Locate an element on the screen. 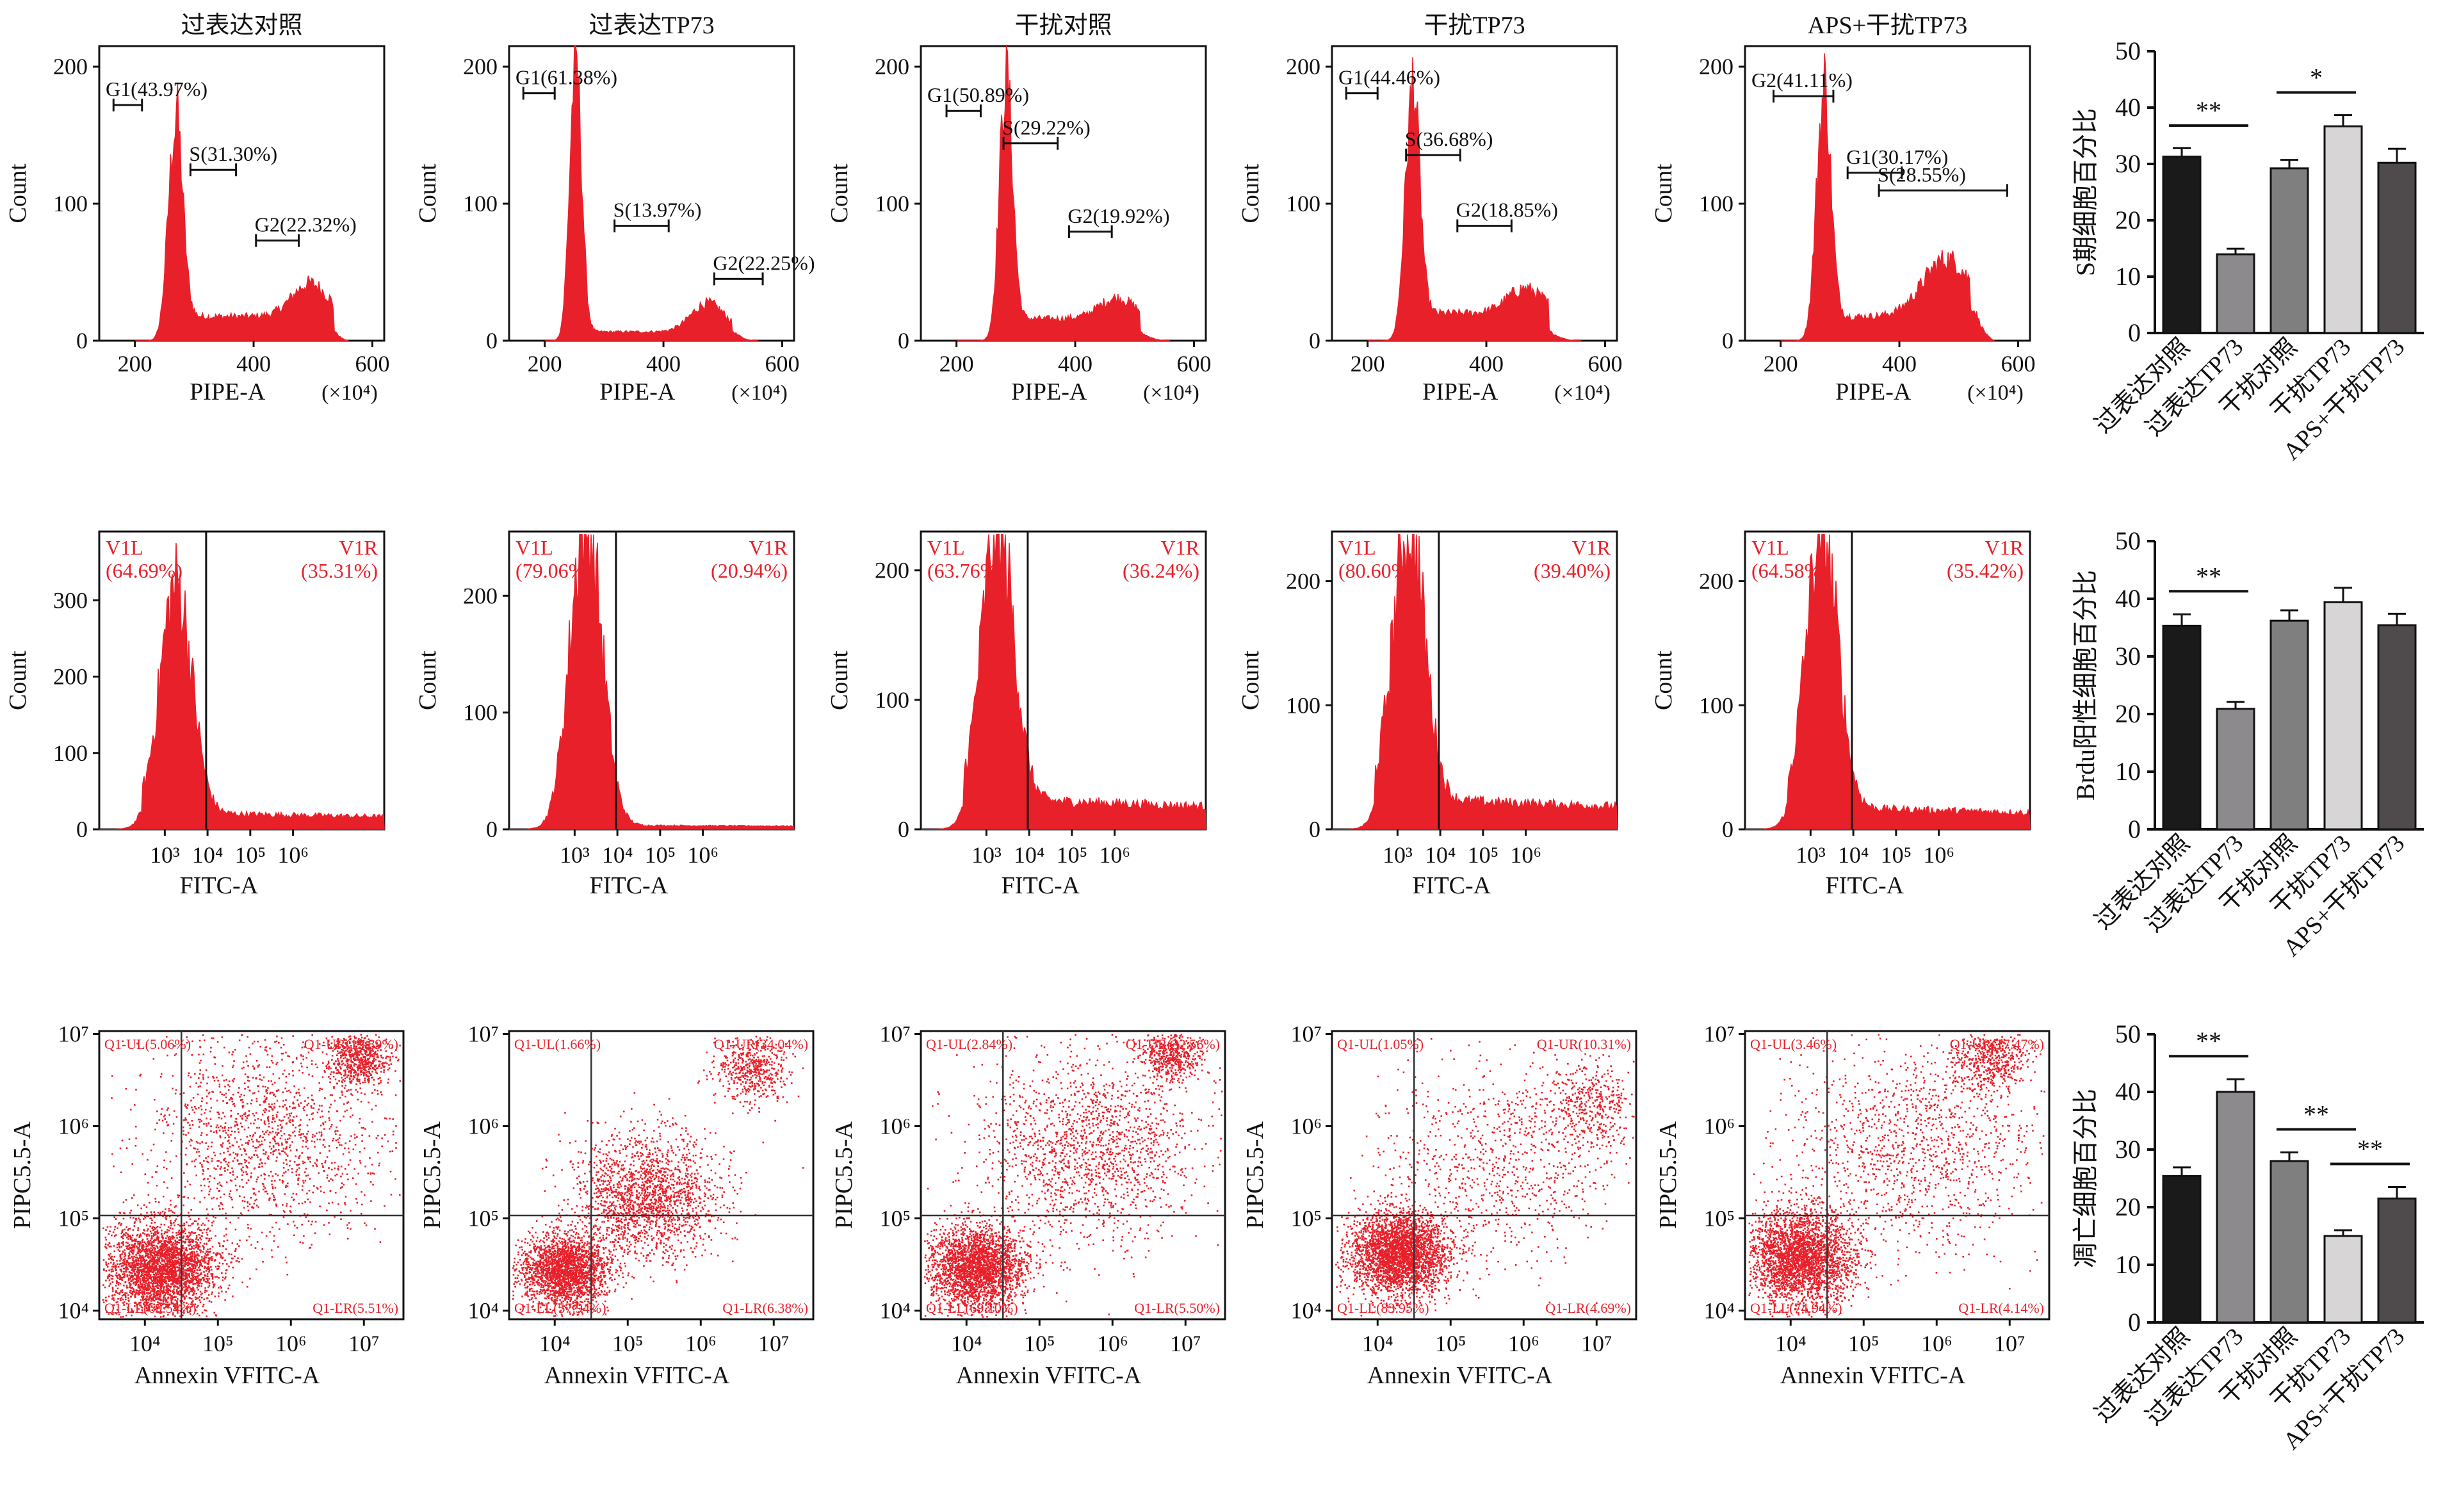 Image resolution: width=2452 pixels, height=1512 pixels. scatter-points is located at coordinates (252, 1176).